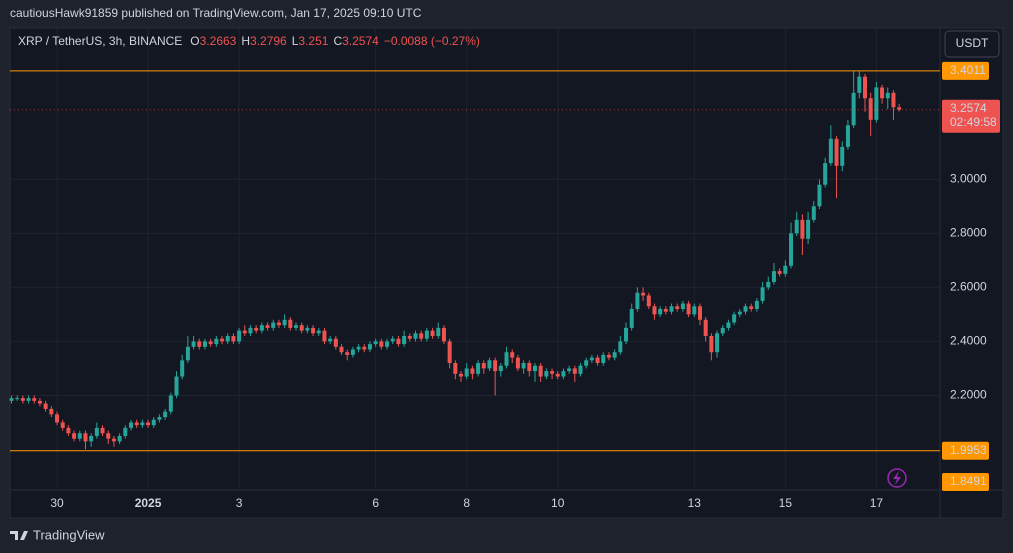  I want to click on currency-label: USDT, so click(972, 43).